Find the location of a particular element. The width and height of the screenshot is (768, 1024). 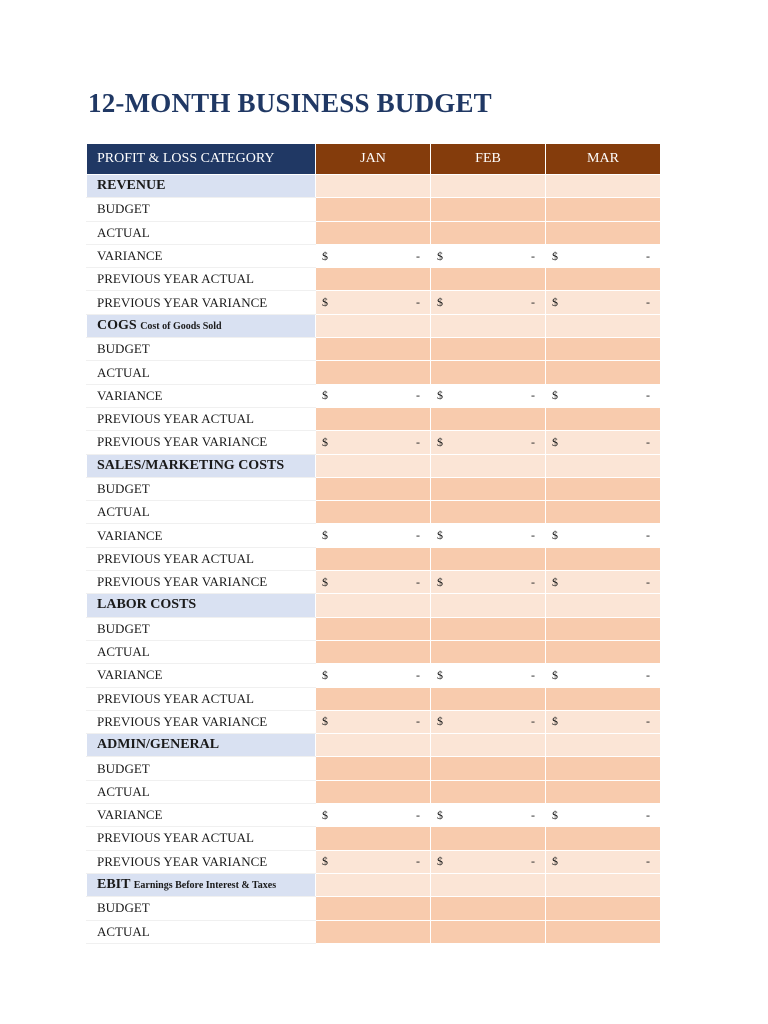

section-label: EBIT Earnings Before Interest & Taxes is located at coordinates (201, 885).